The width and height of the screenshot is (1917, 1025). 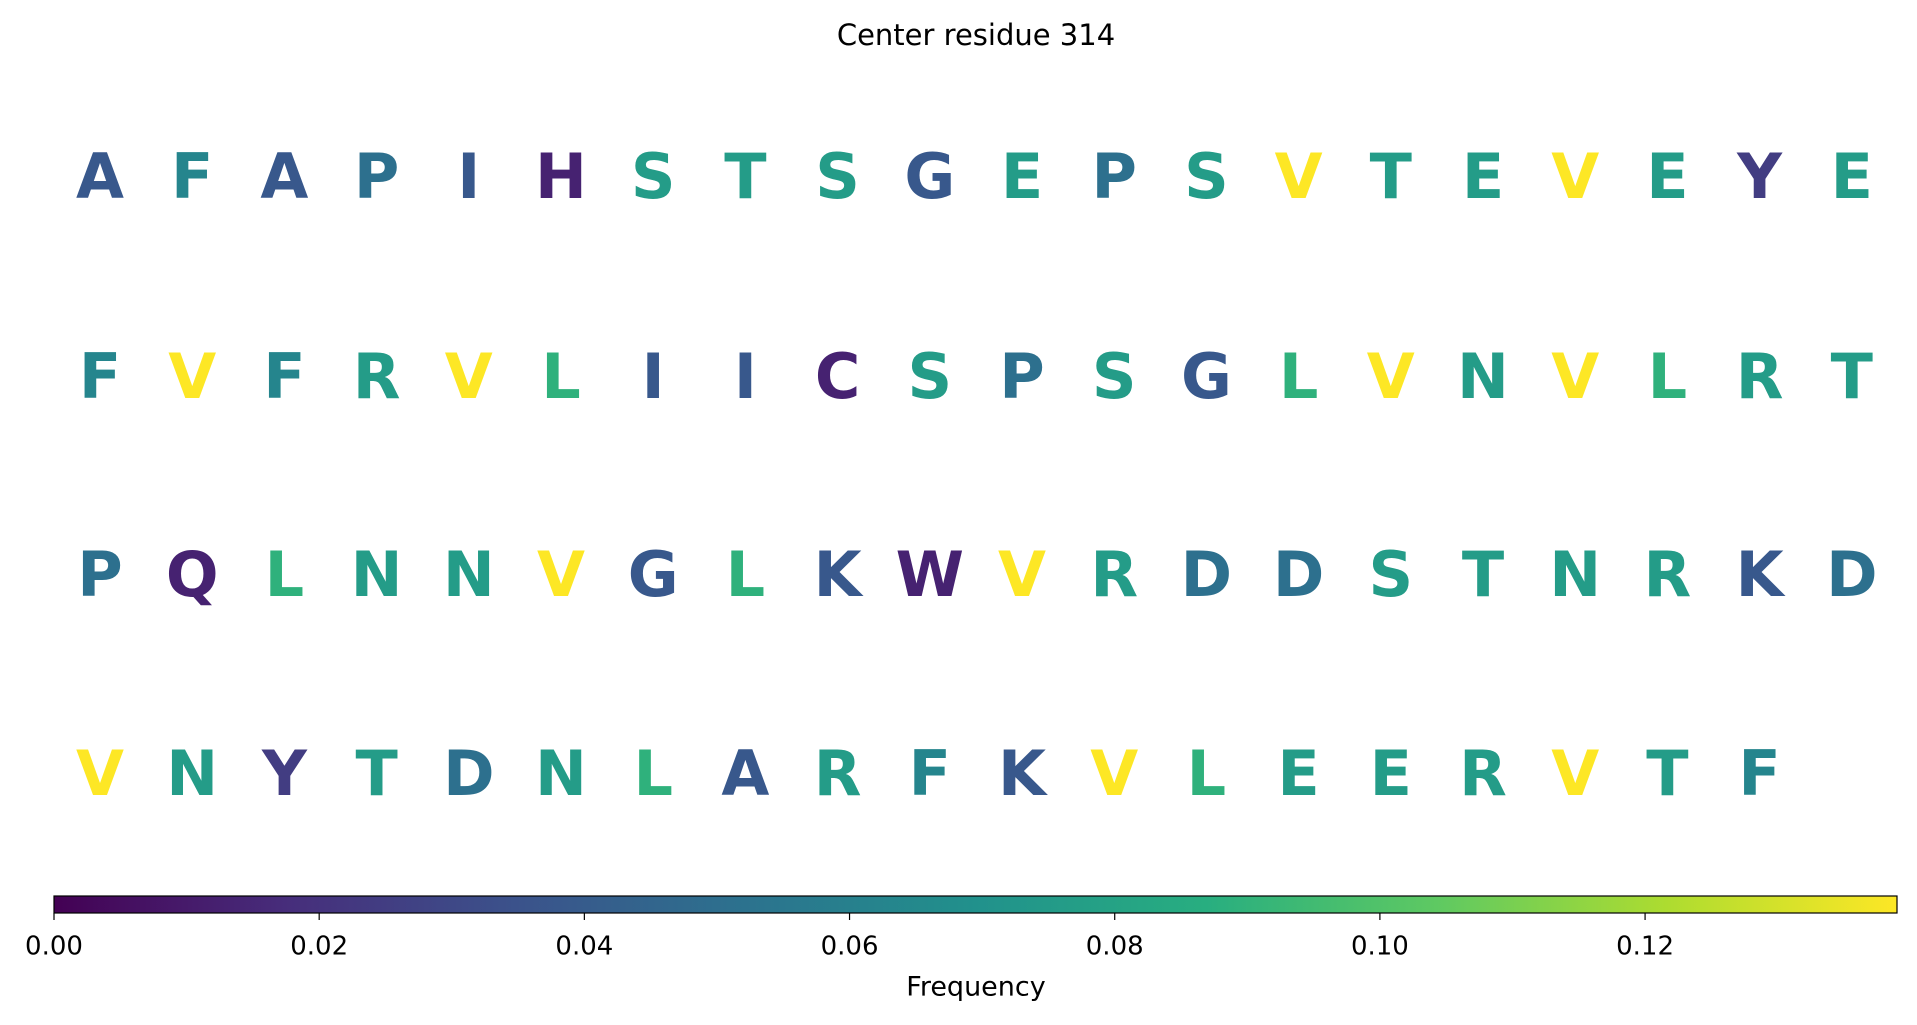 I want to click on colorbar-tick-label: 0.08, so click(x=1115, y=947).